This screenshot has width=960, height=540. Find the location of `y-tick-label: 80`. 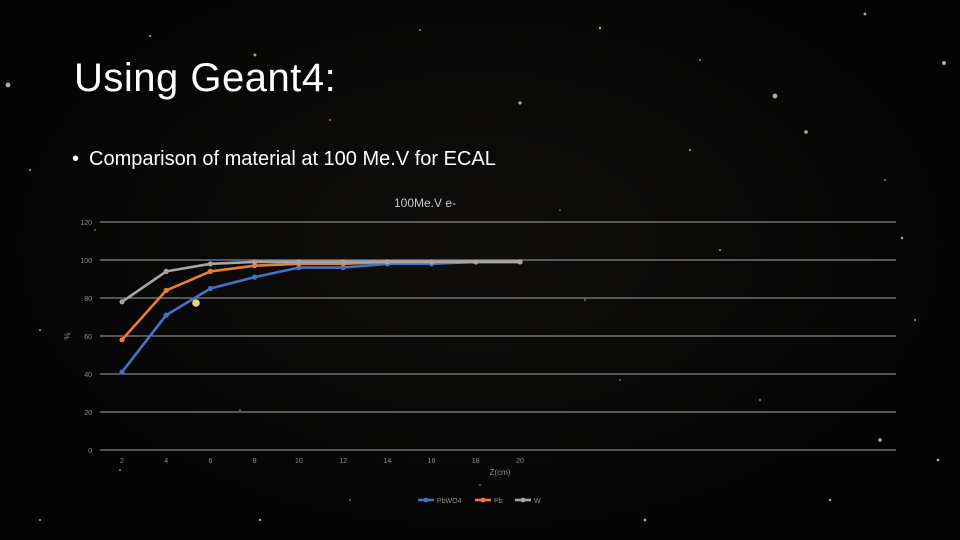

y-tick-label: 80 is located at coordinates (88, 299).